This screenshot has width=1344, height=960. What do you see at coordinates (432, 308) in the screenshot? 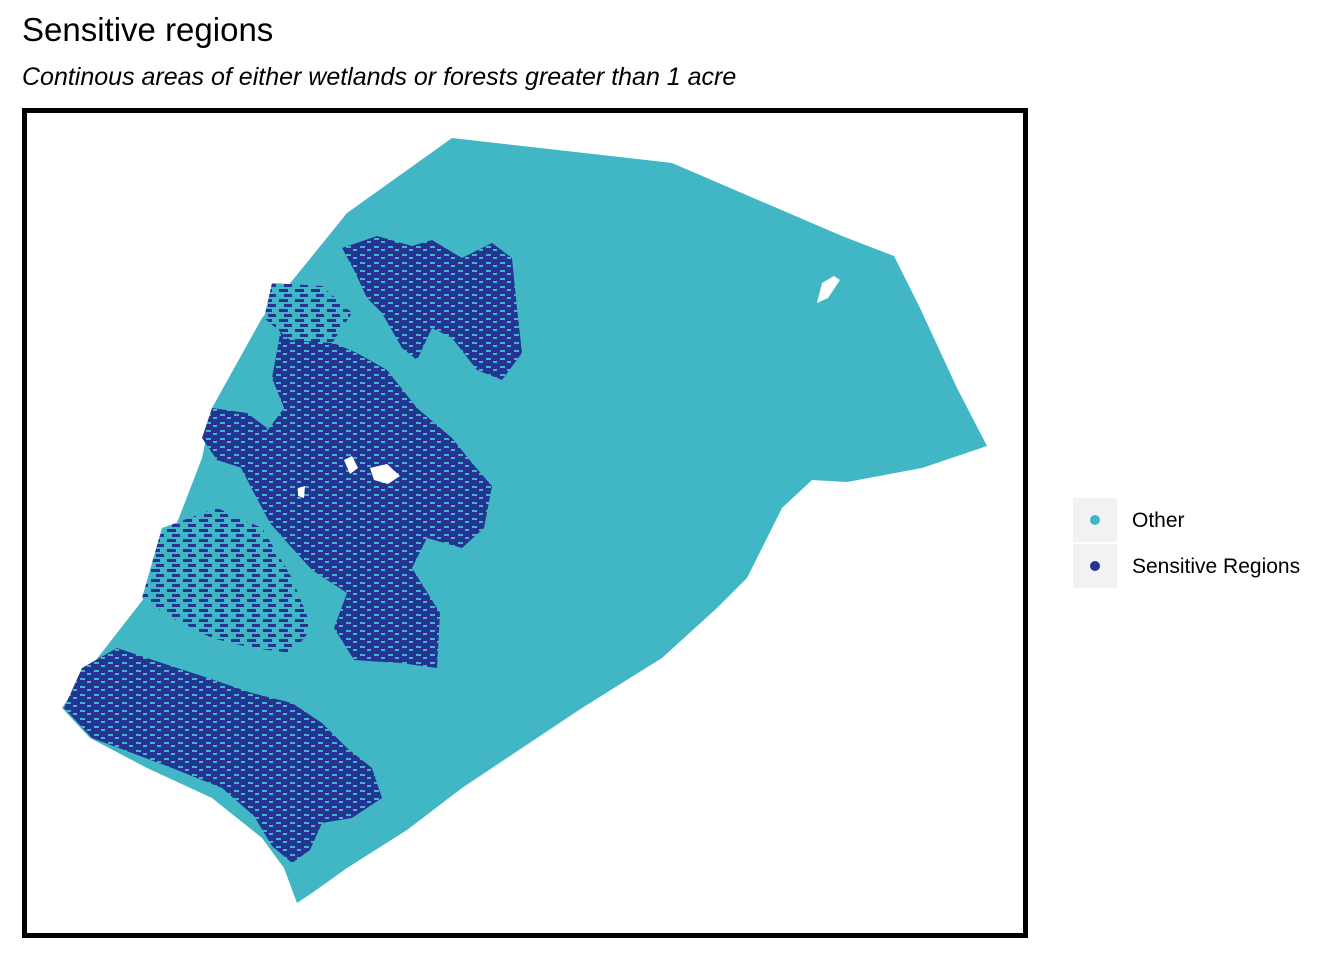
I see `sensitive-region-upper` at bounding box center [432, 308].